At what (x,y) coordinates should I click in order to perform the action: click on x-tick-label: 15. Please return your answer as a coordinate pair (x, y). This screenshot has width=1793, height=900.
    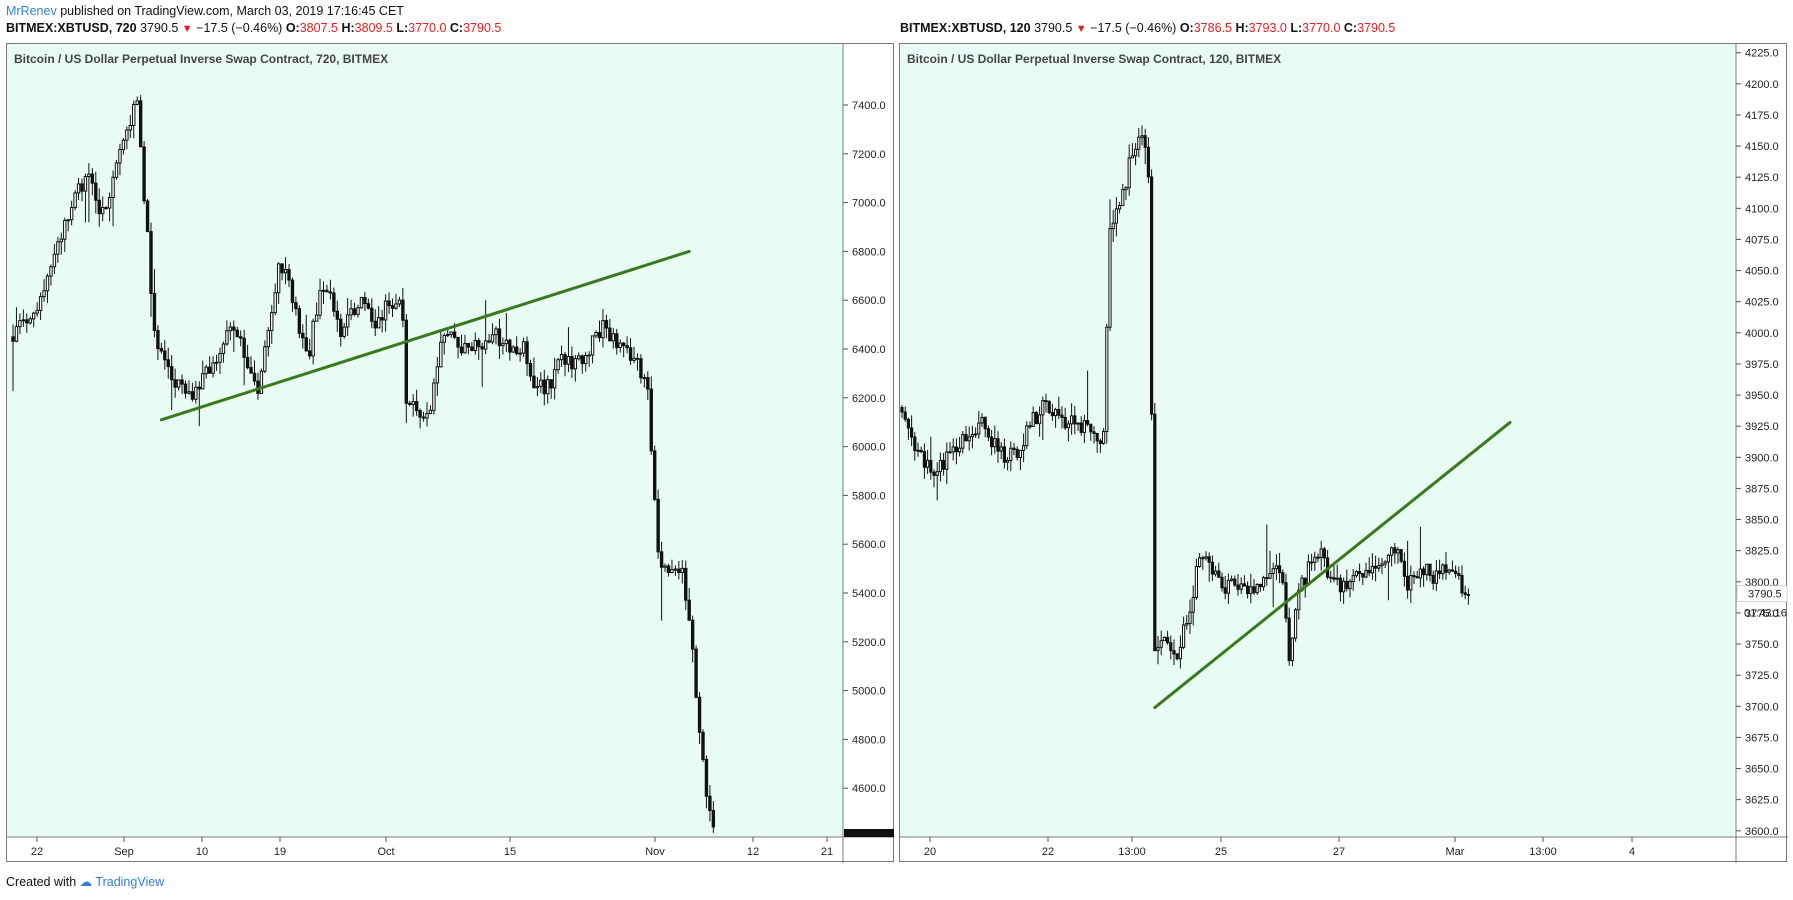
    Looking at the image, I should click on (510, 852).